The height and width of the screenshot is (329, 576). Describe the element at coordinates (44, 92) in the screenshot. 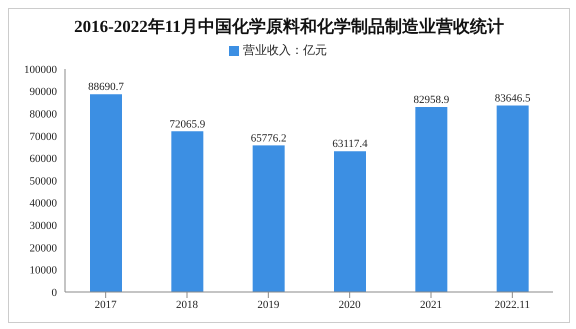

I see `y-tick-label: 90000` at that location.